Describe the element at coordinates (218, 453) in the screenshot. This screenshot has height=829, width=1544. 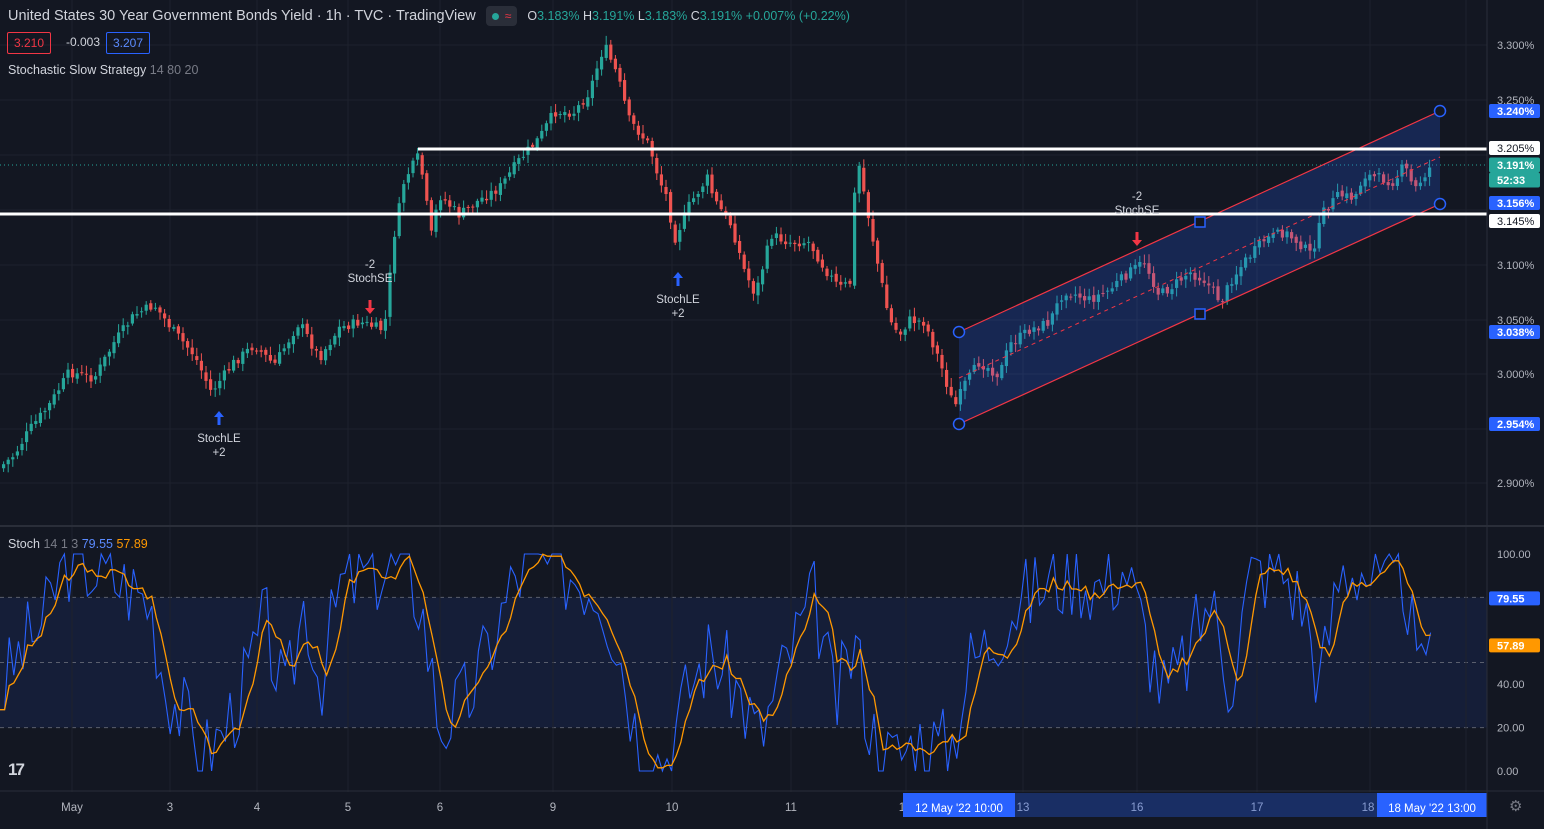
I see `signal-qty: +2` at that location.